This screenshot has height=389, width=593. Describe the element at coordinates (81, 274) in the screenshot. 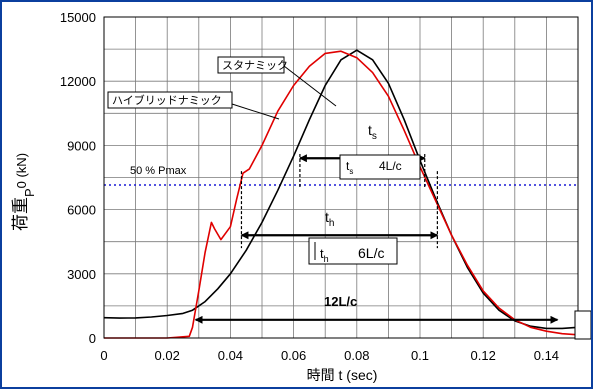

I see `y-tick-label: 3000` at that location.